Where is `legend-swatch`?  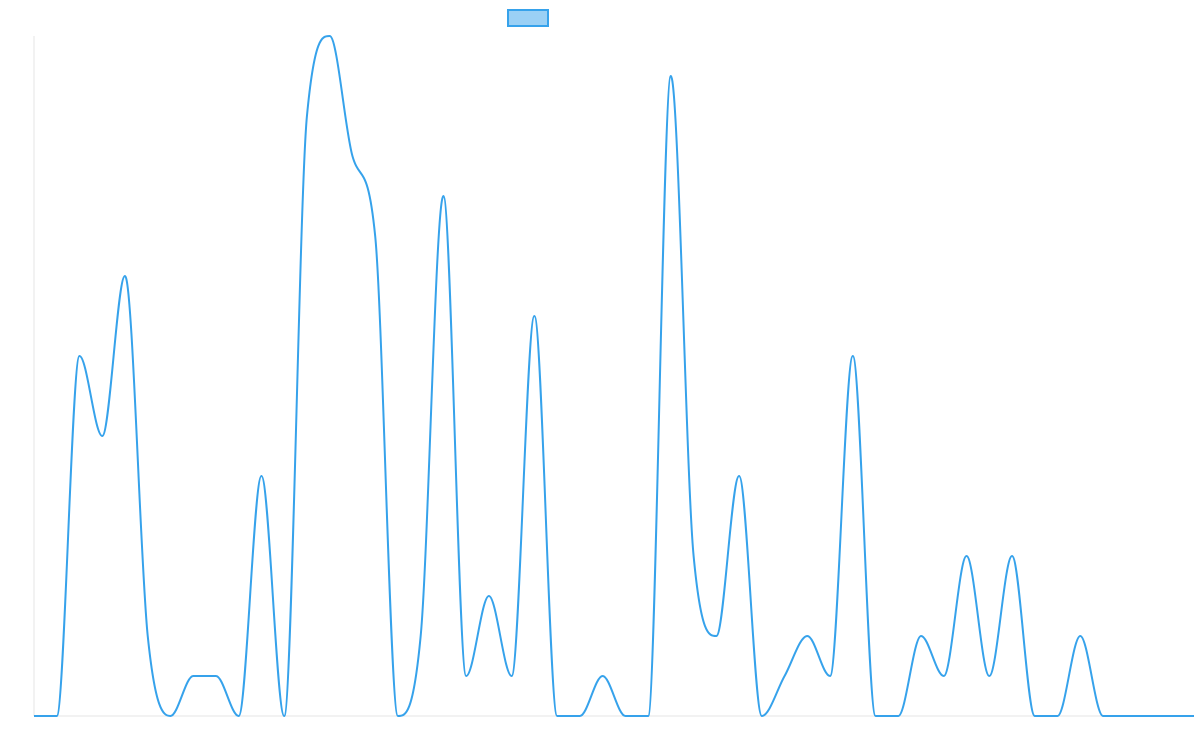 legend-swatch is located at coordinates (528, 18).